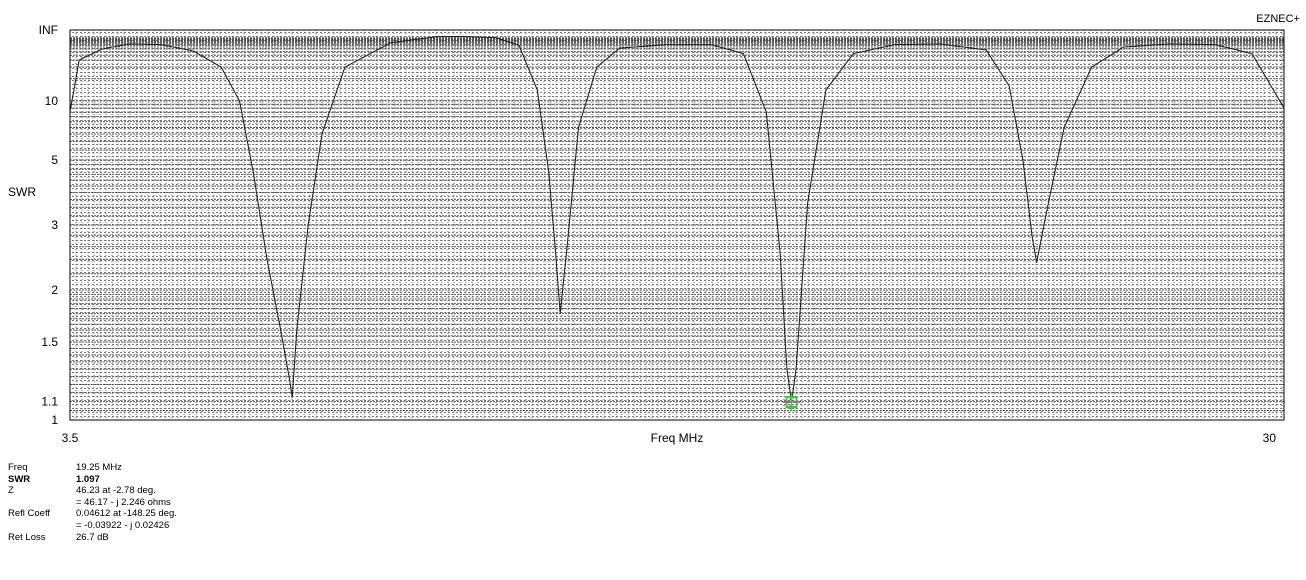 Image resolution: width=1306 pixels, height=580 pixels. I want to click on y-axis-ticks: INF 10 5 3 2 1.5 1.1 1, so click(49, 225).